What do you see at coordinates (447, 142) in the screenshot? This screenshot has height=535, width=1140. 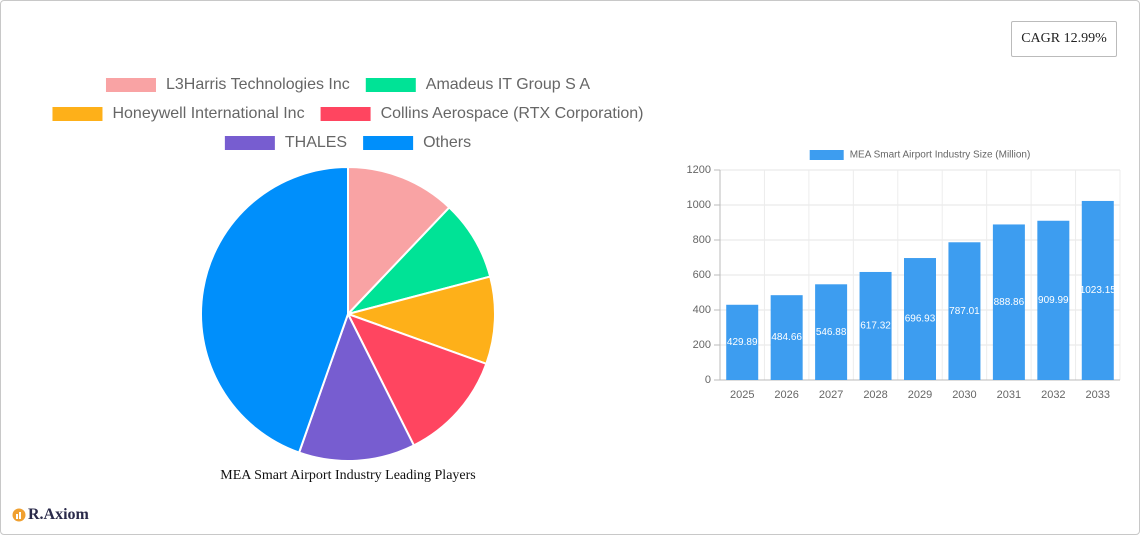 I see `legend-label: Others` at bounding box center [447, 142].